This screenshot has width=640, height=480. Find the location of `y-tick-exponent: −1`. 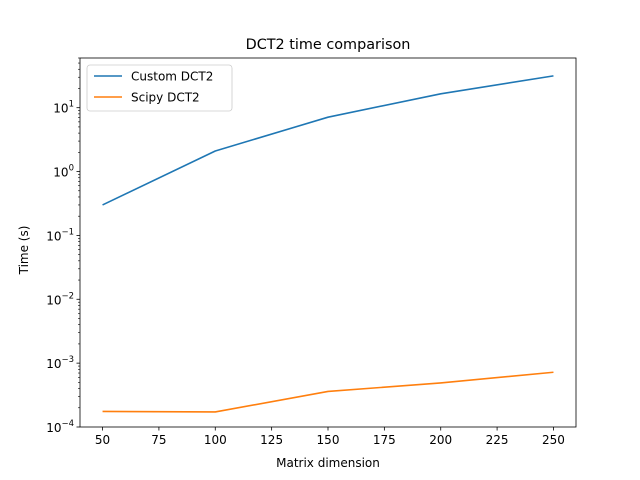

y-tick-exponent: −1 is located at coordinates (67, 232).